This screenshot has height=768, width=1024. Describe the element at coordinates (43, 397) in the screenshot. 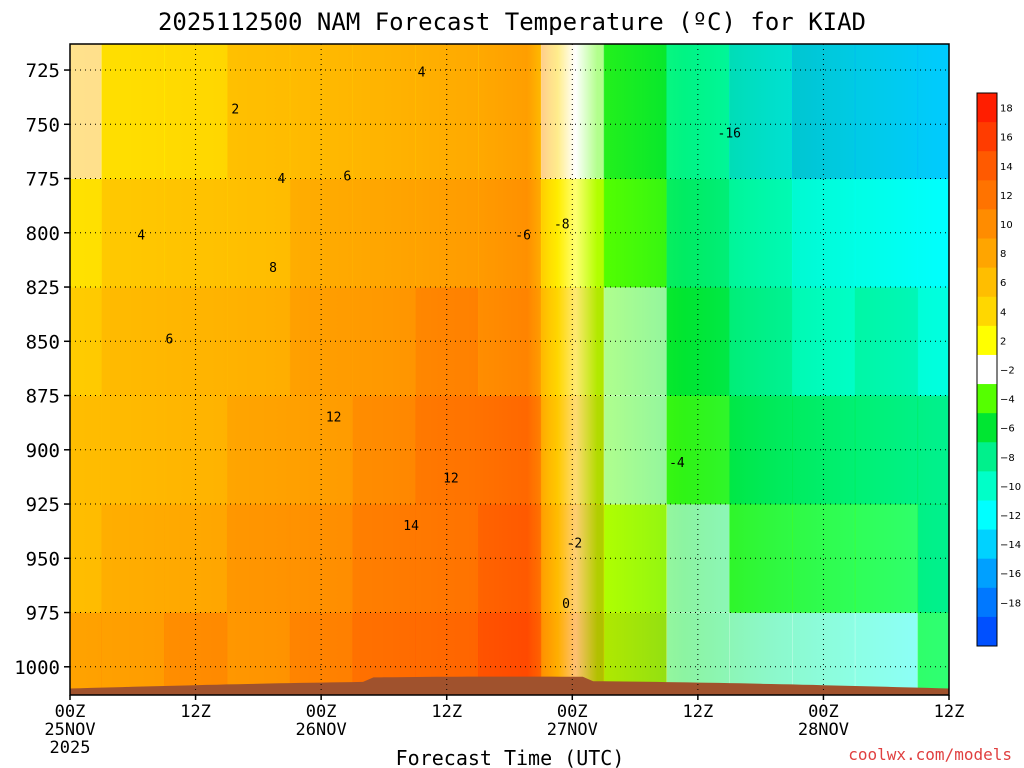

I see `y-tick-label: 875` at that location.